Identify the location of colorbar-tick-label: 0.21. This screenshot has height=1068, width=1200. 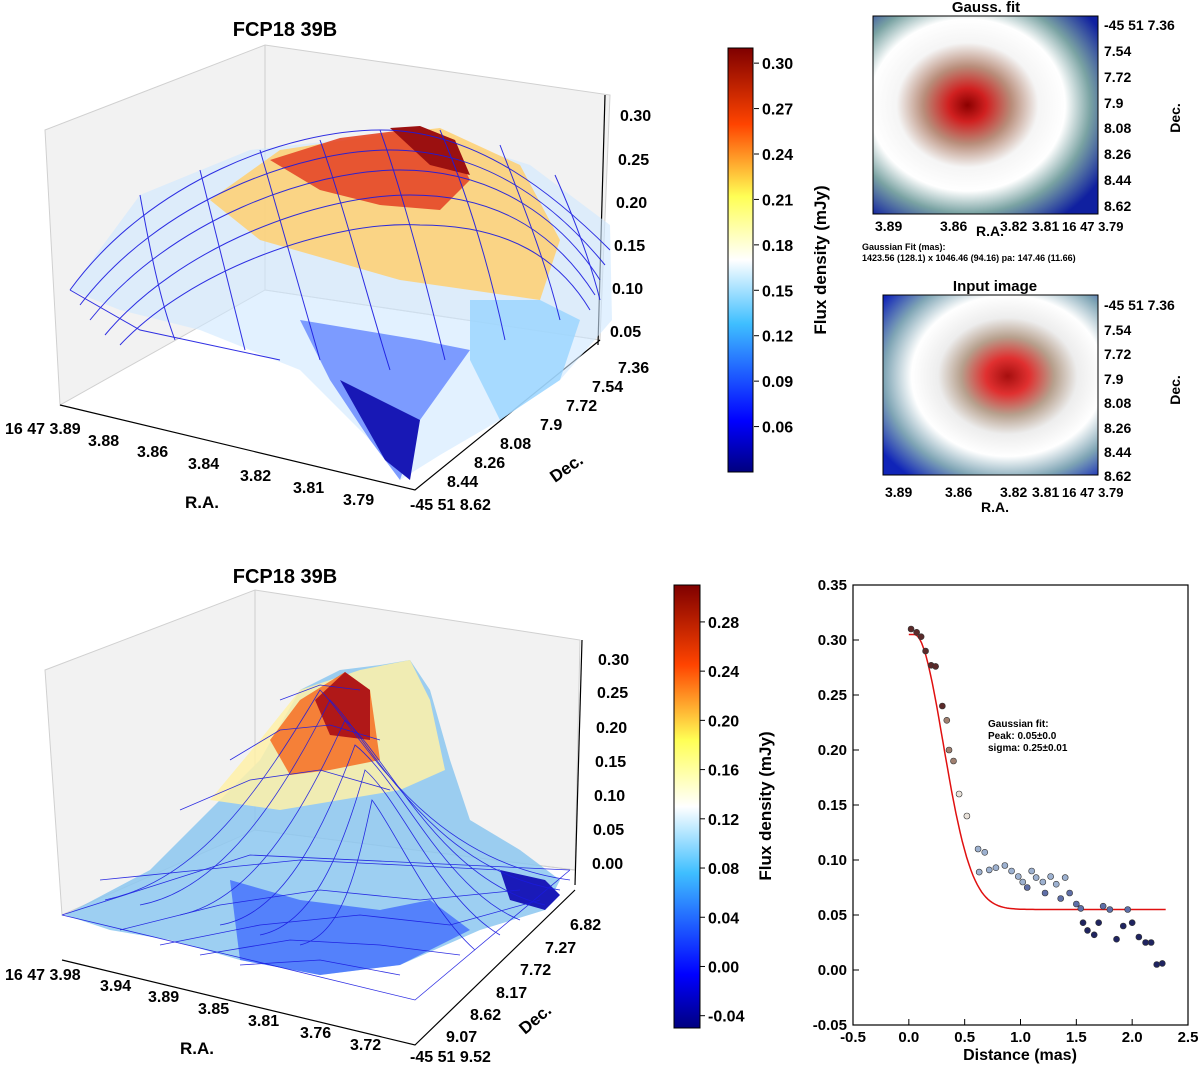
(777, 200).